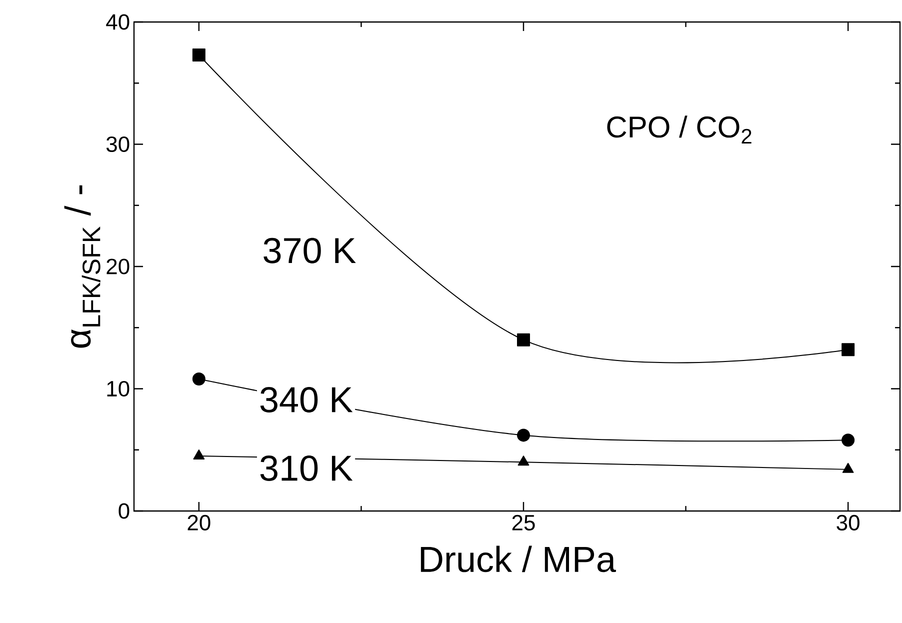  What do you see at coordinates (848, 522) in the screenshot?
I see `x-tick-label: 30` at bounding box center [848, 522].